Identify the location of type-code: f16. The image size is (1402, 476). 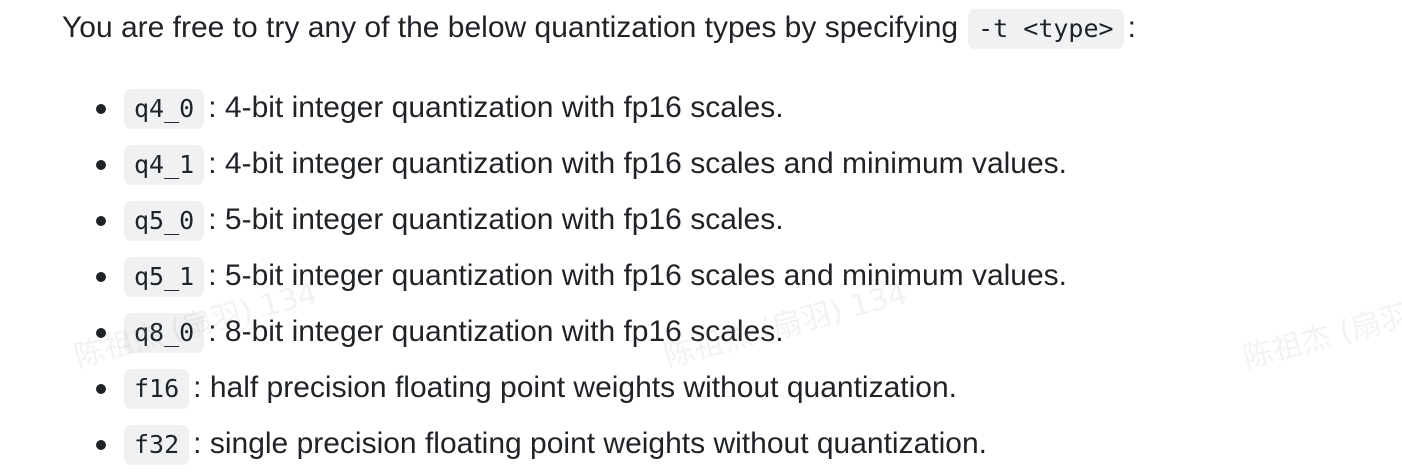
(157, 389).